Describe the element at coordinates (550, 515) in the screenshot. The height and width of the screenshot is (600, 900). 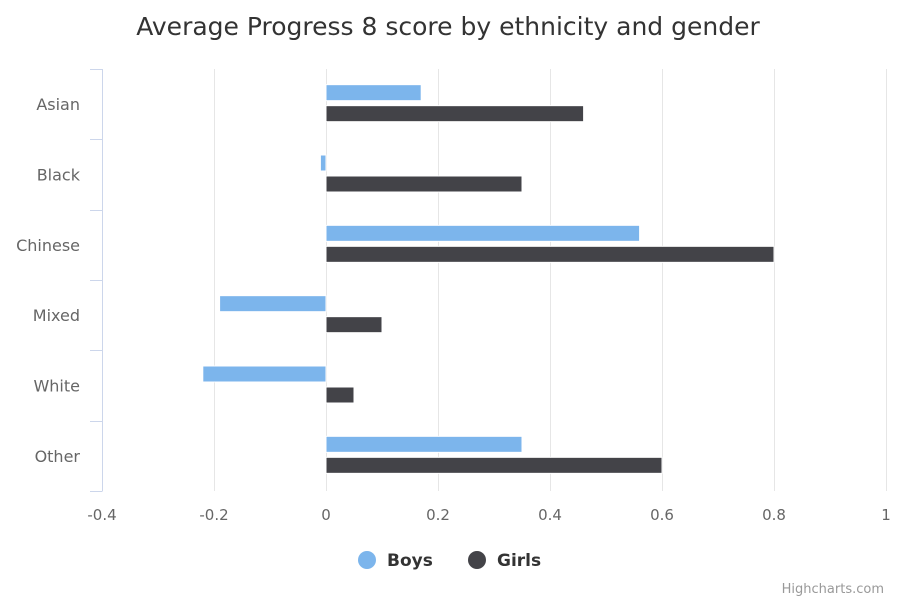
I see `tick-label: 0.4` at that location.